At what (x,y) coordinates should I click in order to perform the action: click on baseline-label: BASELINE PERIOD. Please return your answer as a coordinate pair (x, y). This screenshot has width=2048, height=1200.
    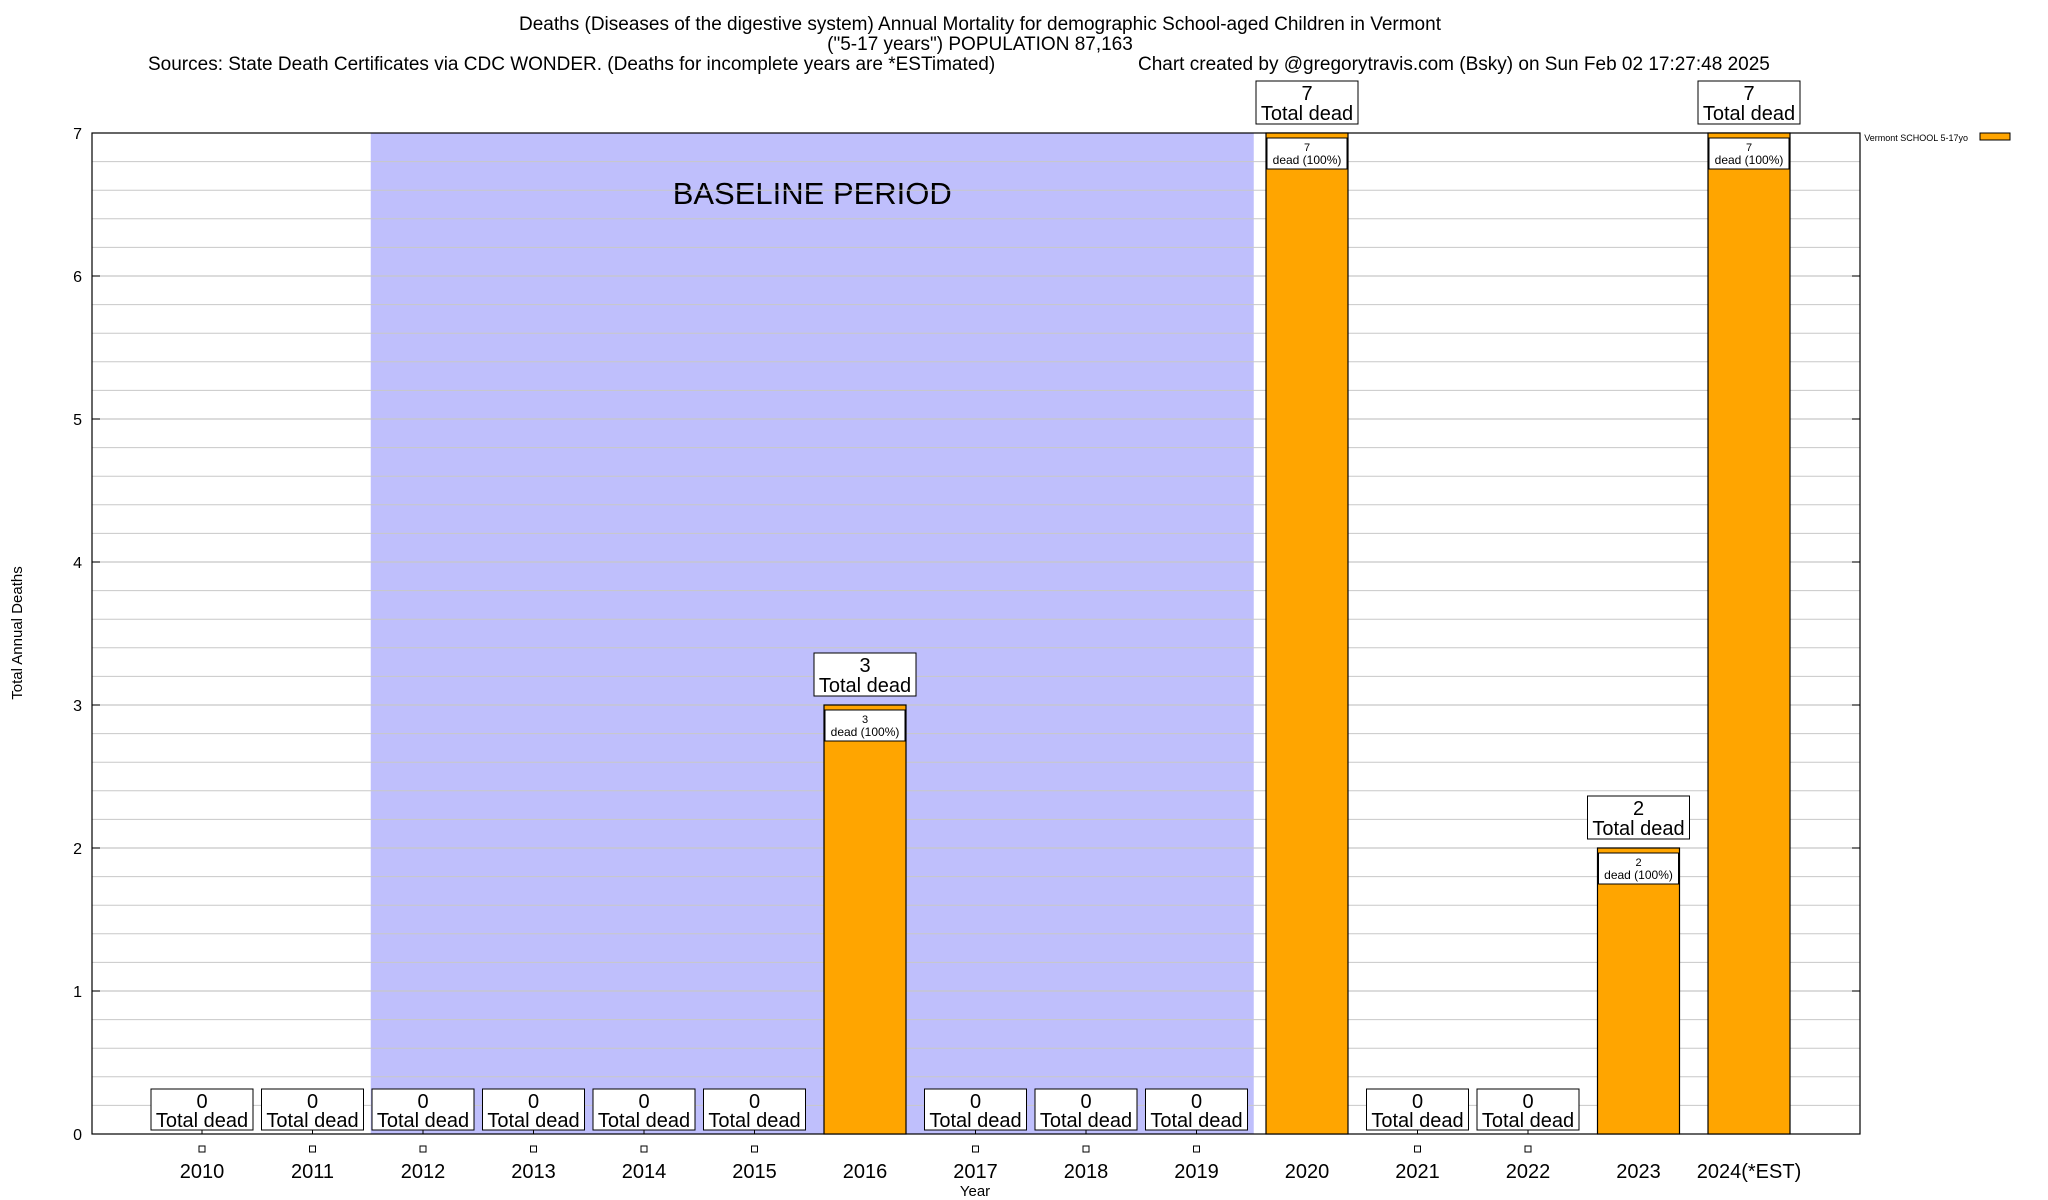
    Looking at the image, I should click on (812, 193).